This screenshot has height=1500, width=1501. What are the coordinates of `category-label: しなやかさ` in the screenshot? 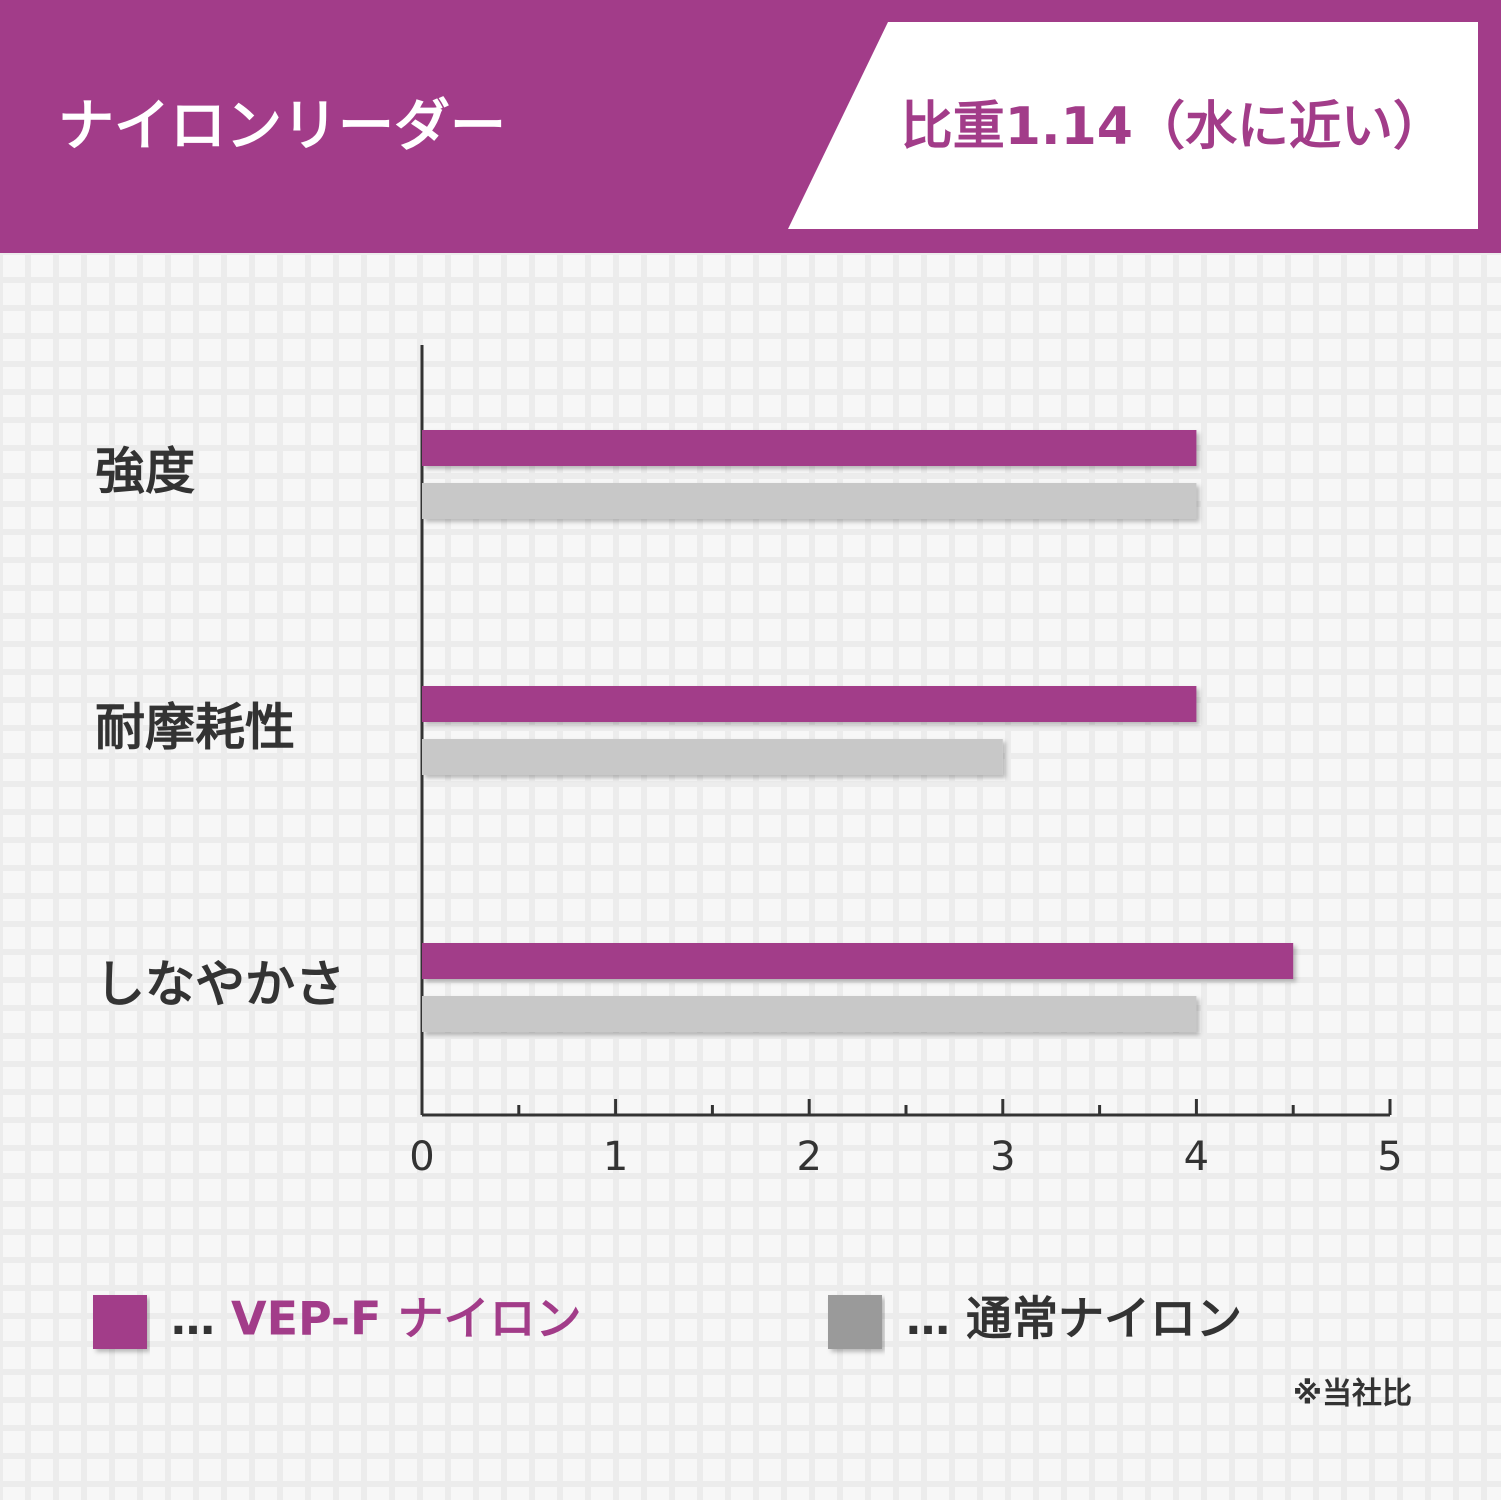 It's located at (220, 985).